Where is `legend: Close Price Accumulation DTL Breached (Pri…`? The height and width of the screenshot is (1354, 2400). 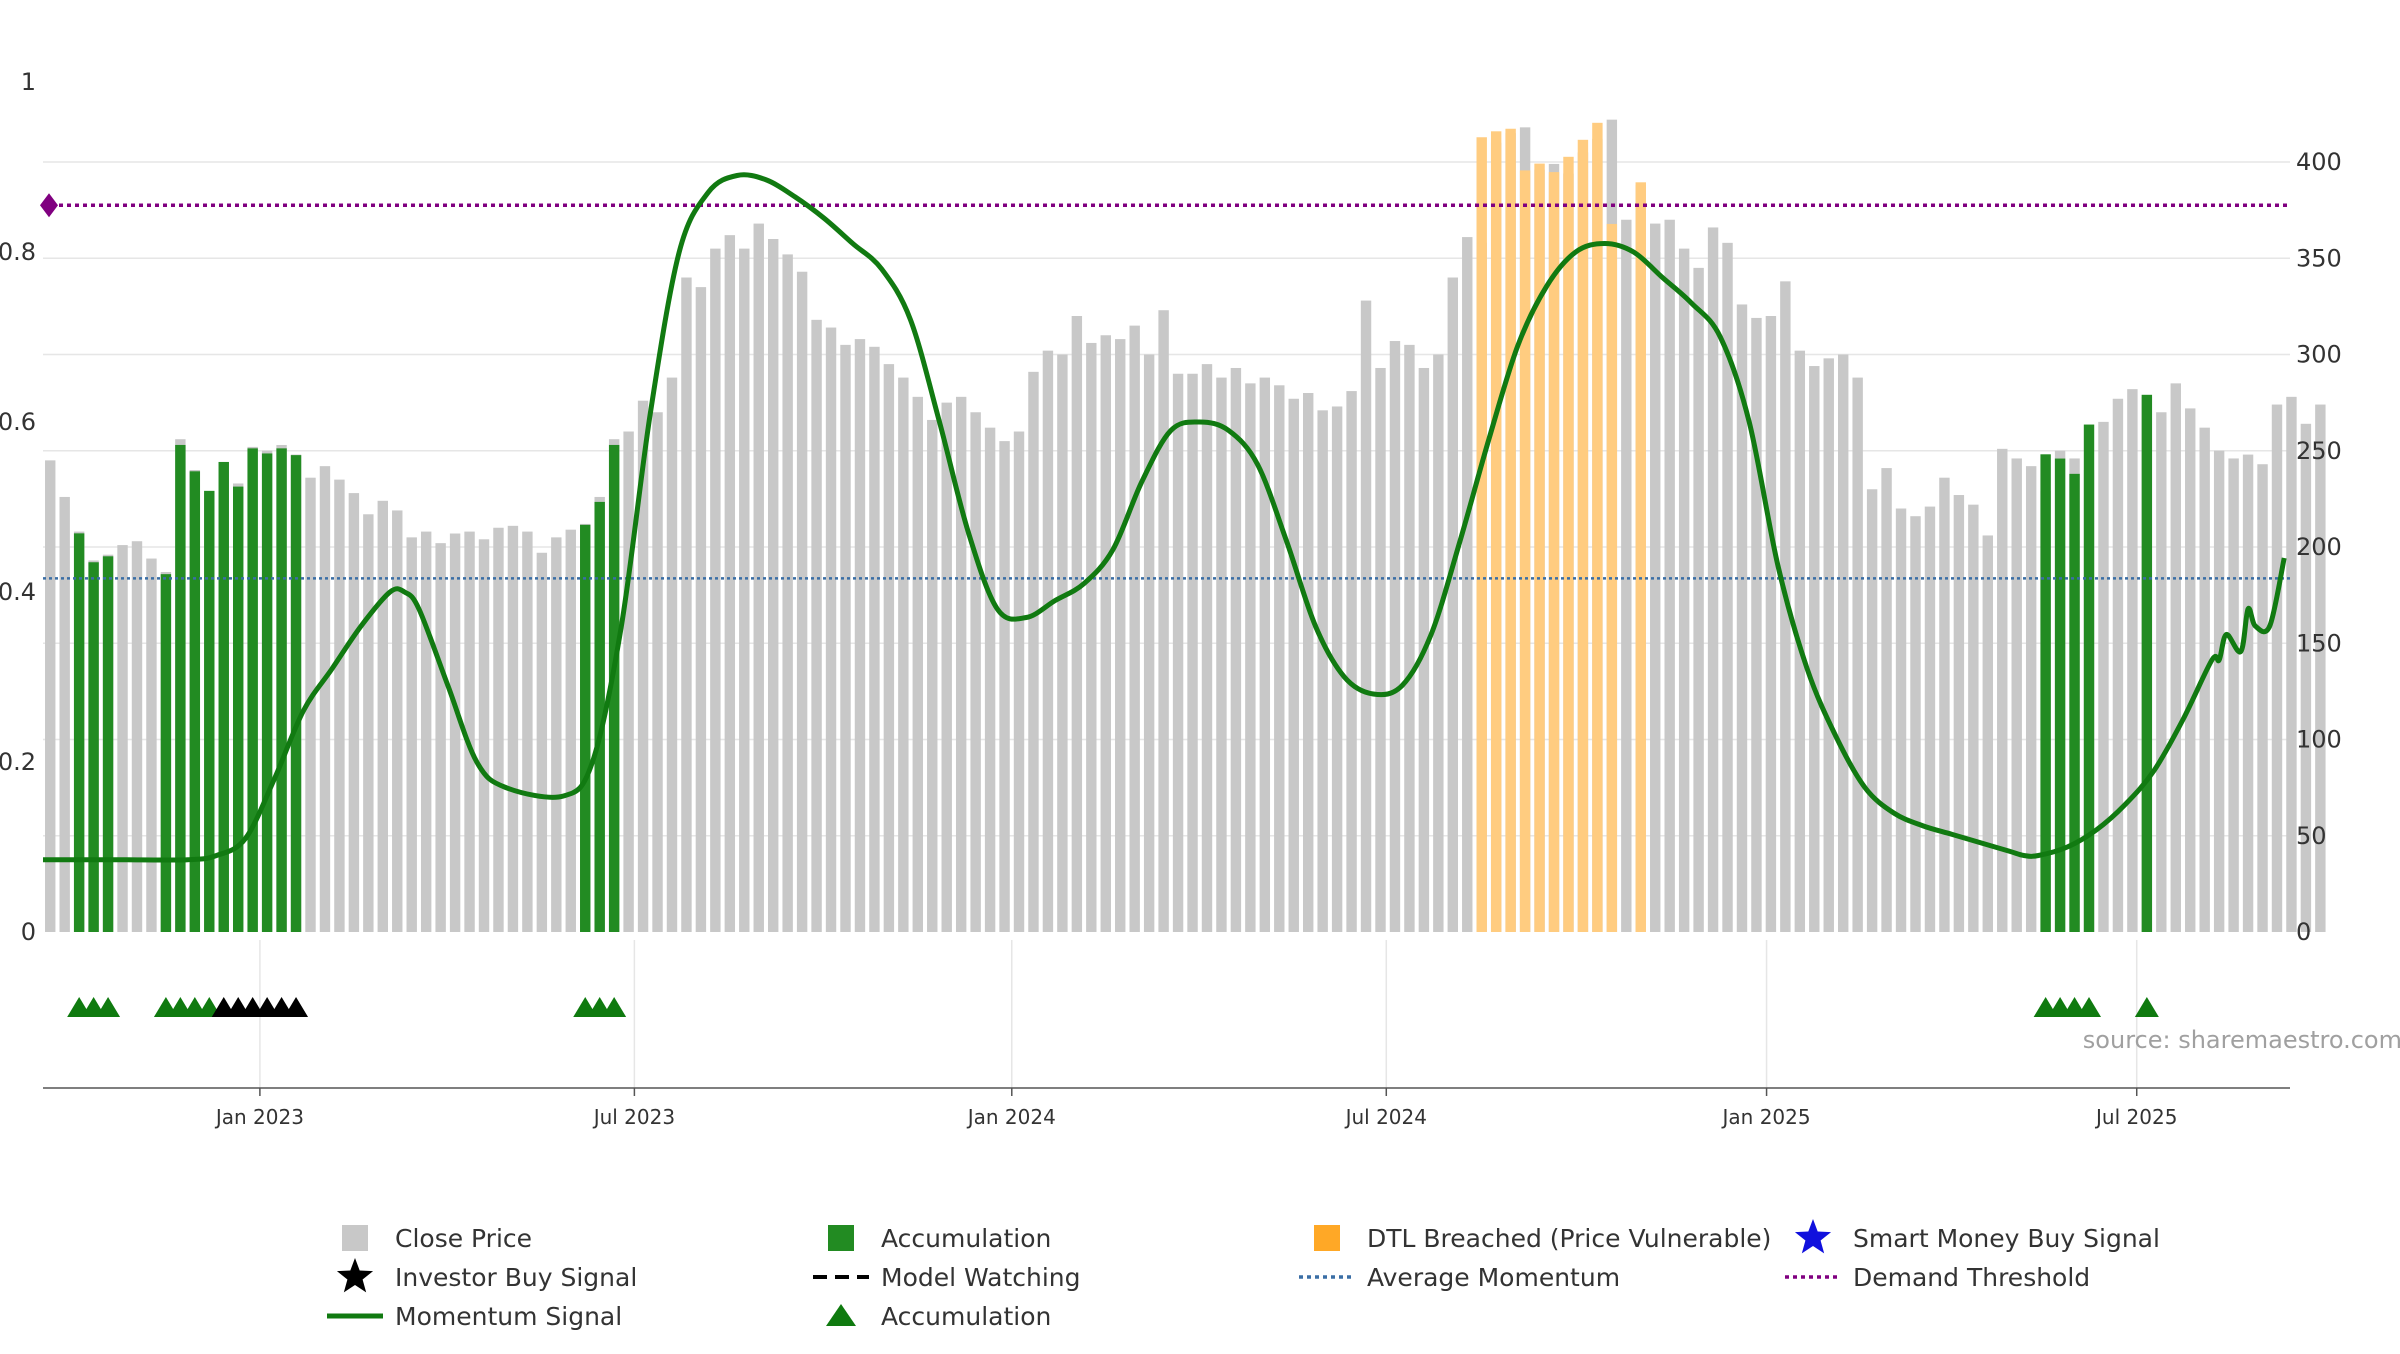
legend: Close Price Accumulation DTL Breached (Pri… is located at coordinates (1243, 1275).